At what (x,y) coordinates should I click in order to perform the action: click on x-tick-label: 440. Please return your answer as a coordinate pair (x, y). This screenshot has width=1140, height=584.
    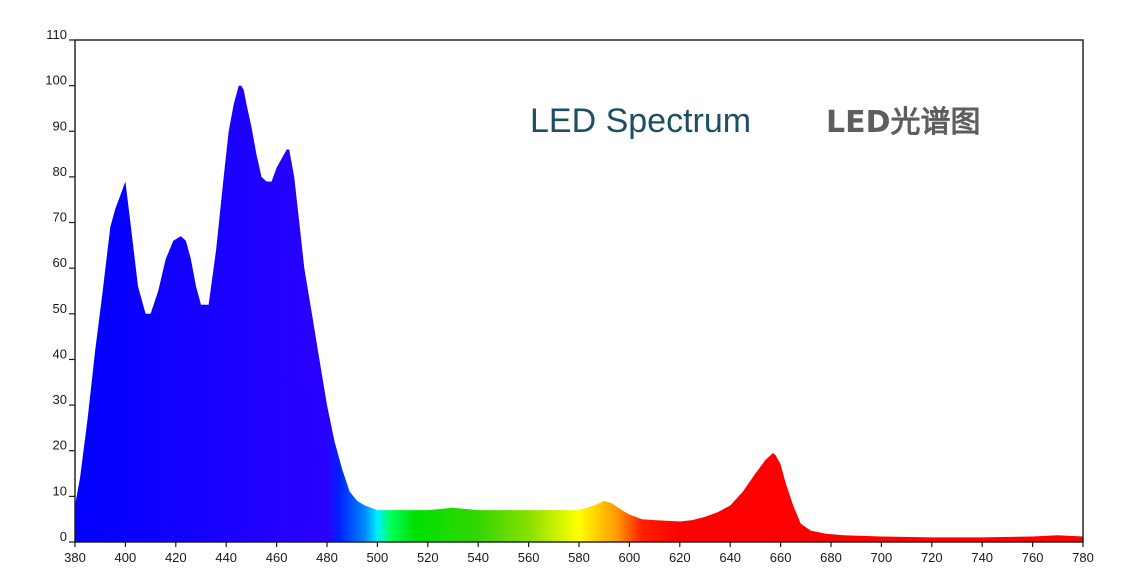
    Looking at the image, I should click on (226, 557).